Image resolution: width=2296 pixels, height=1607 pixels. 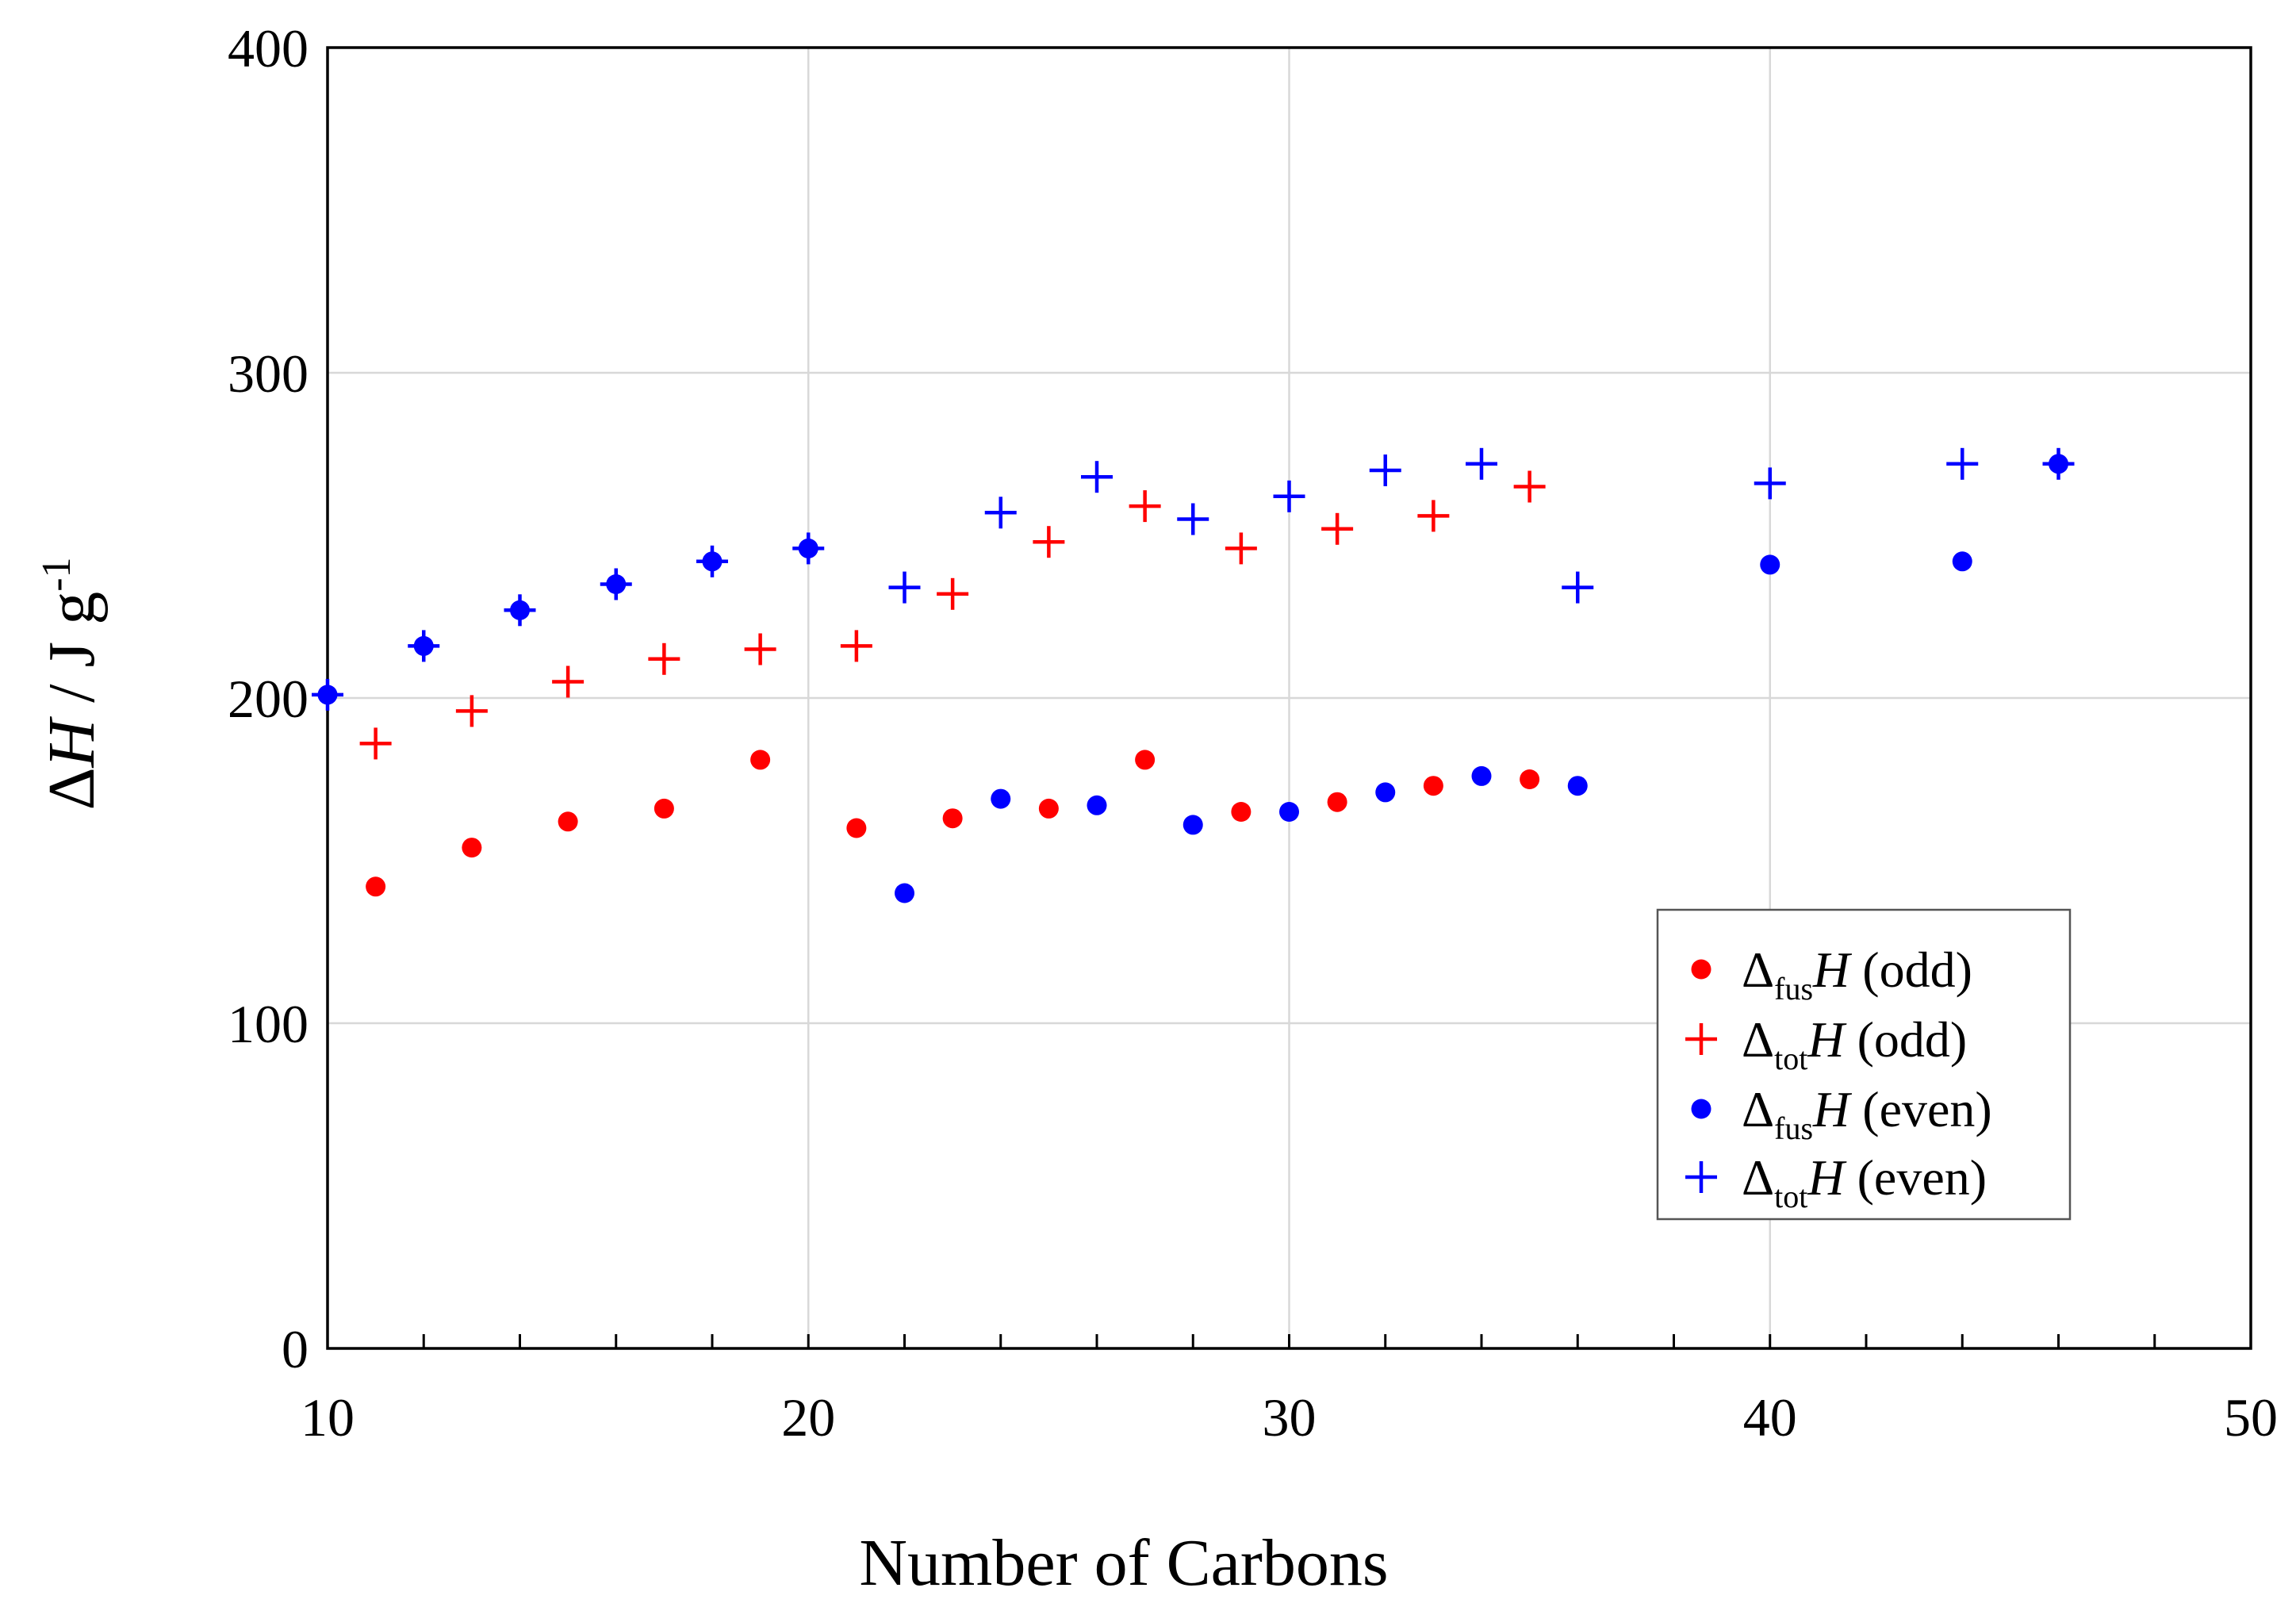 What do you see at coordinates (1793, 989) in the screenshot?
I see `legend-subscript: fus` at bounding box center [1793, 989].